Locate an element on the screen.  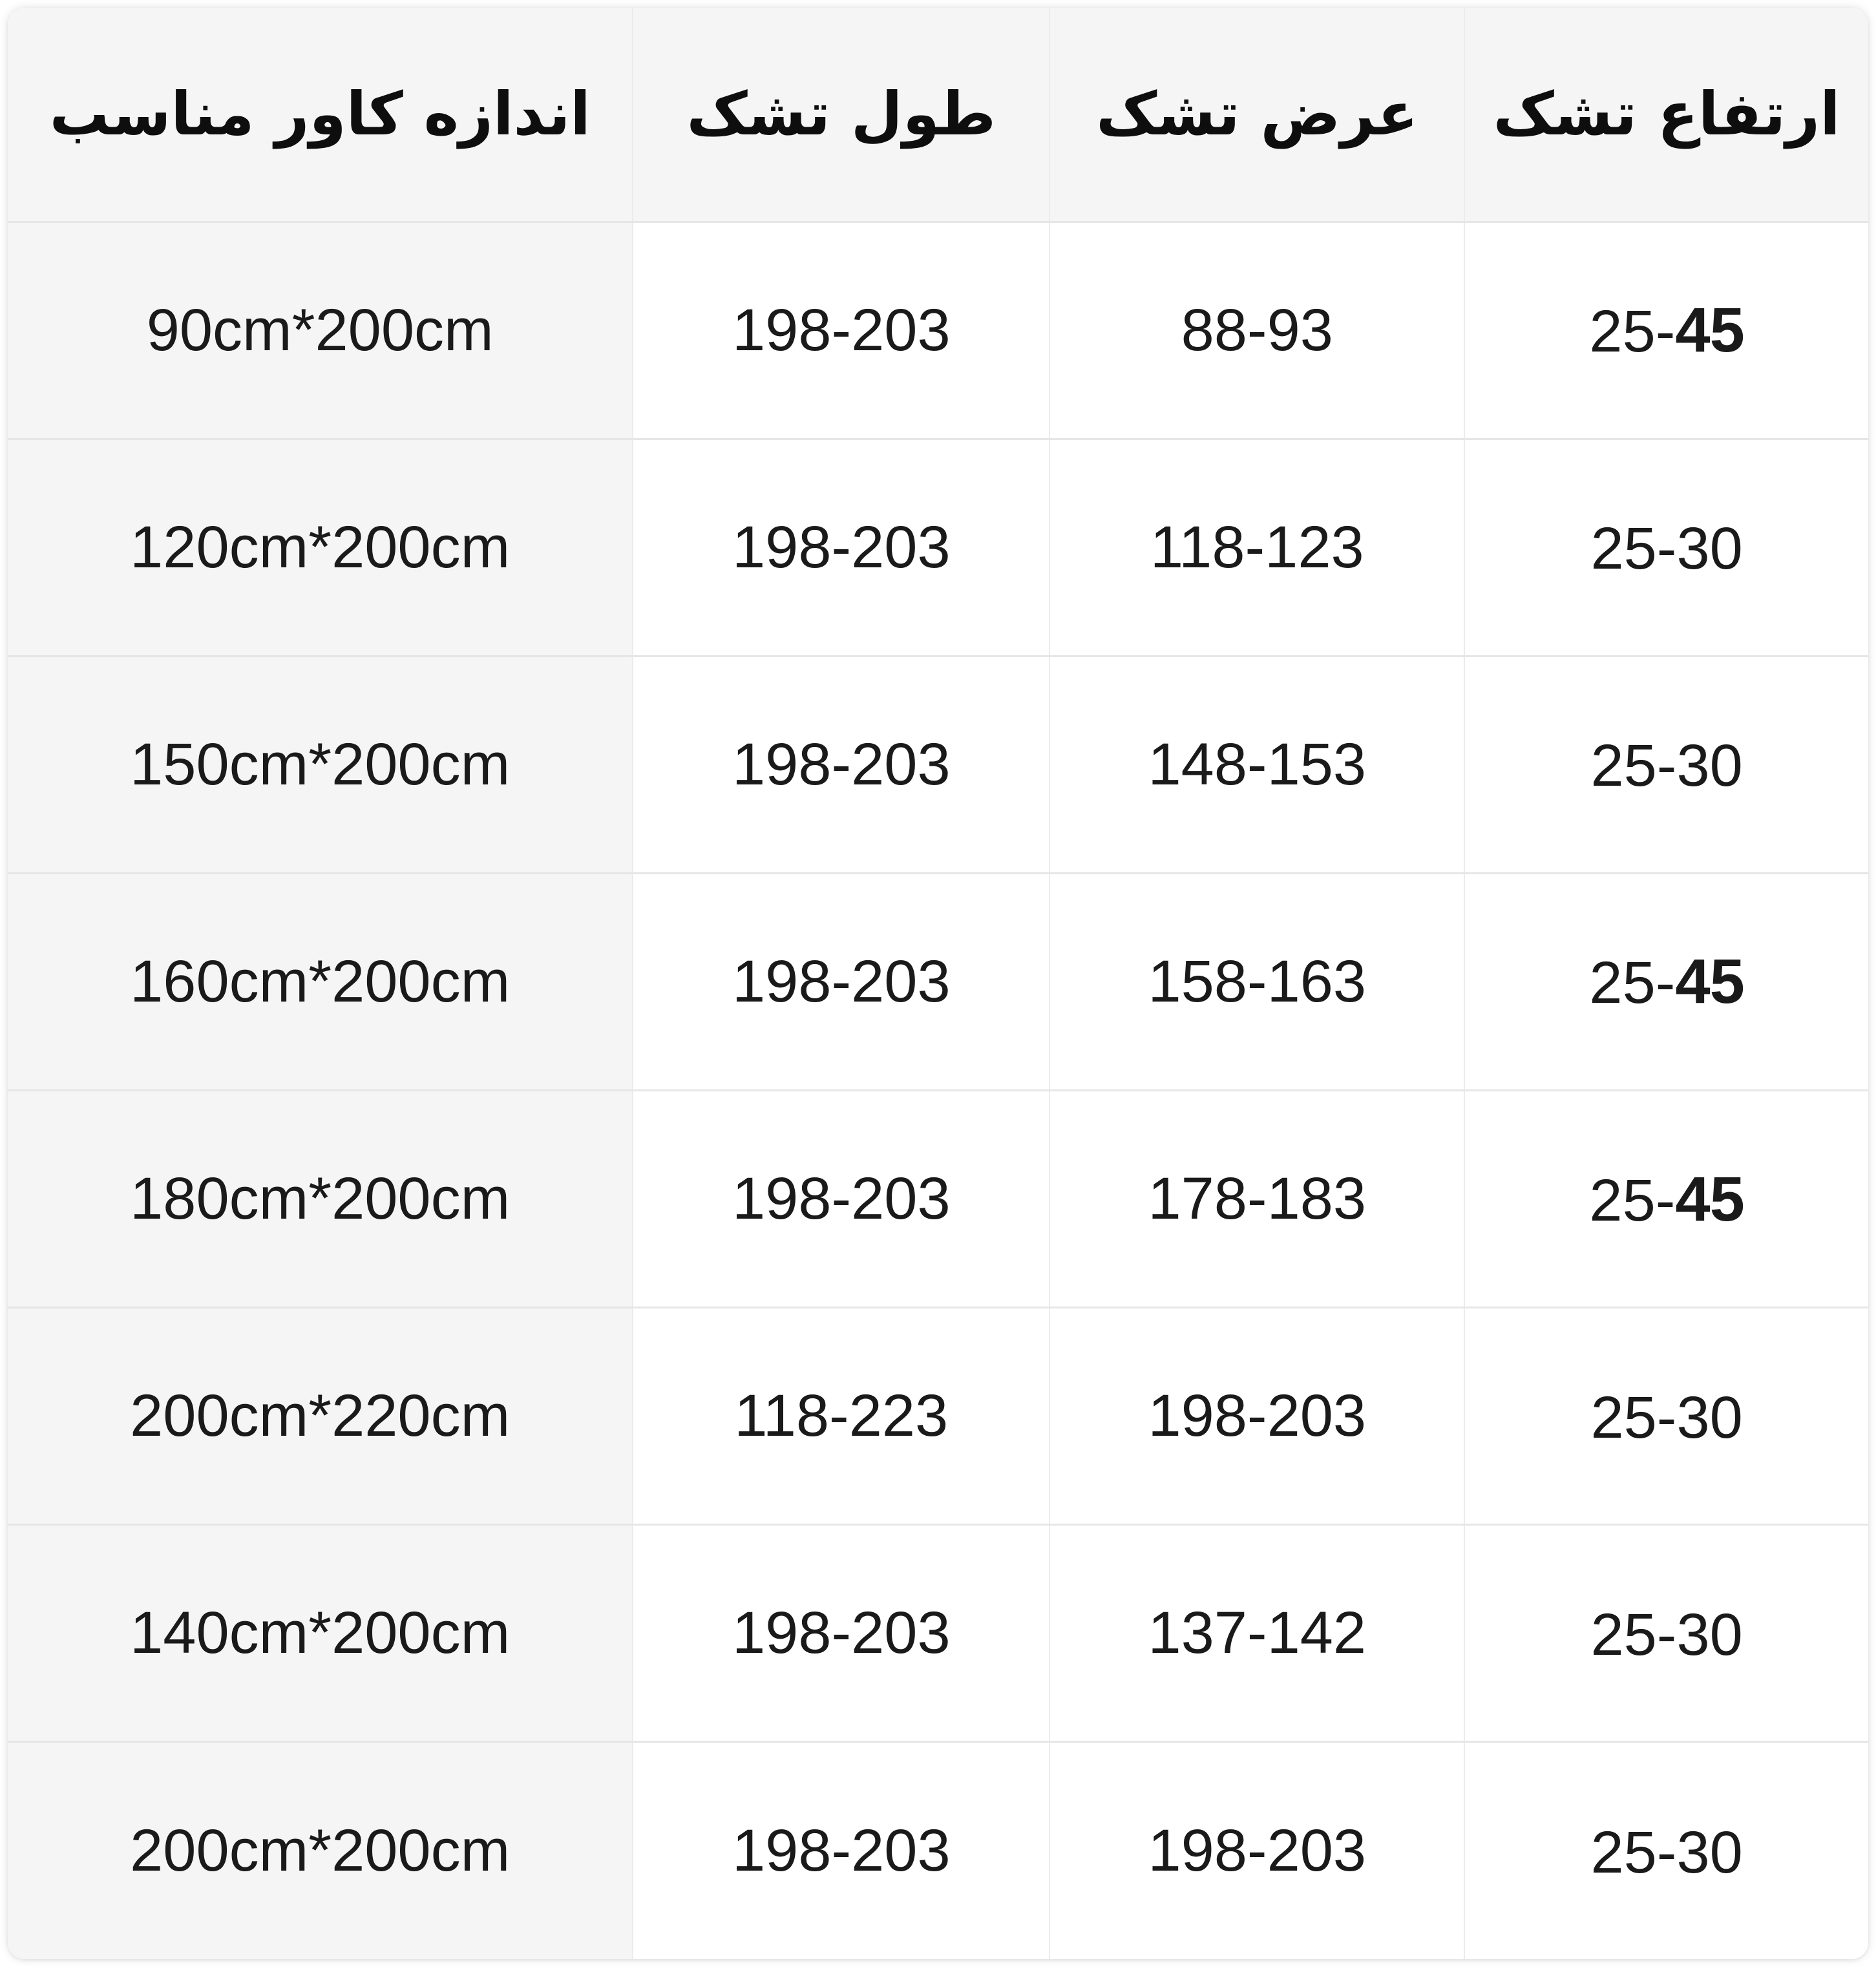
cell-length: 118-223 is located at coordinates (841, 1416).